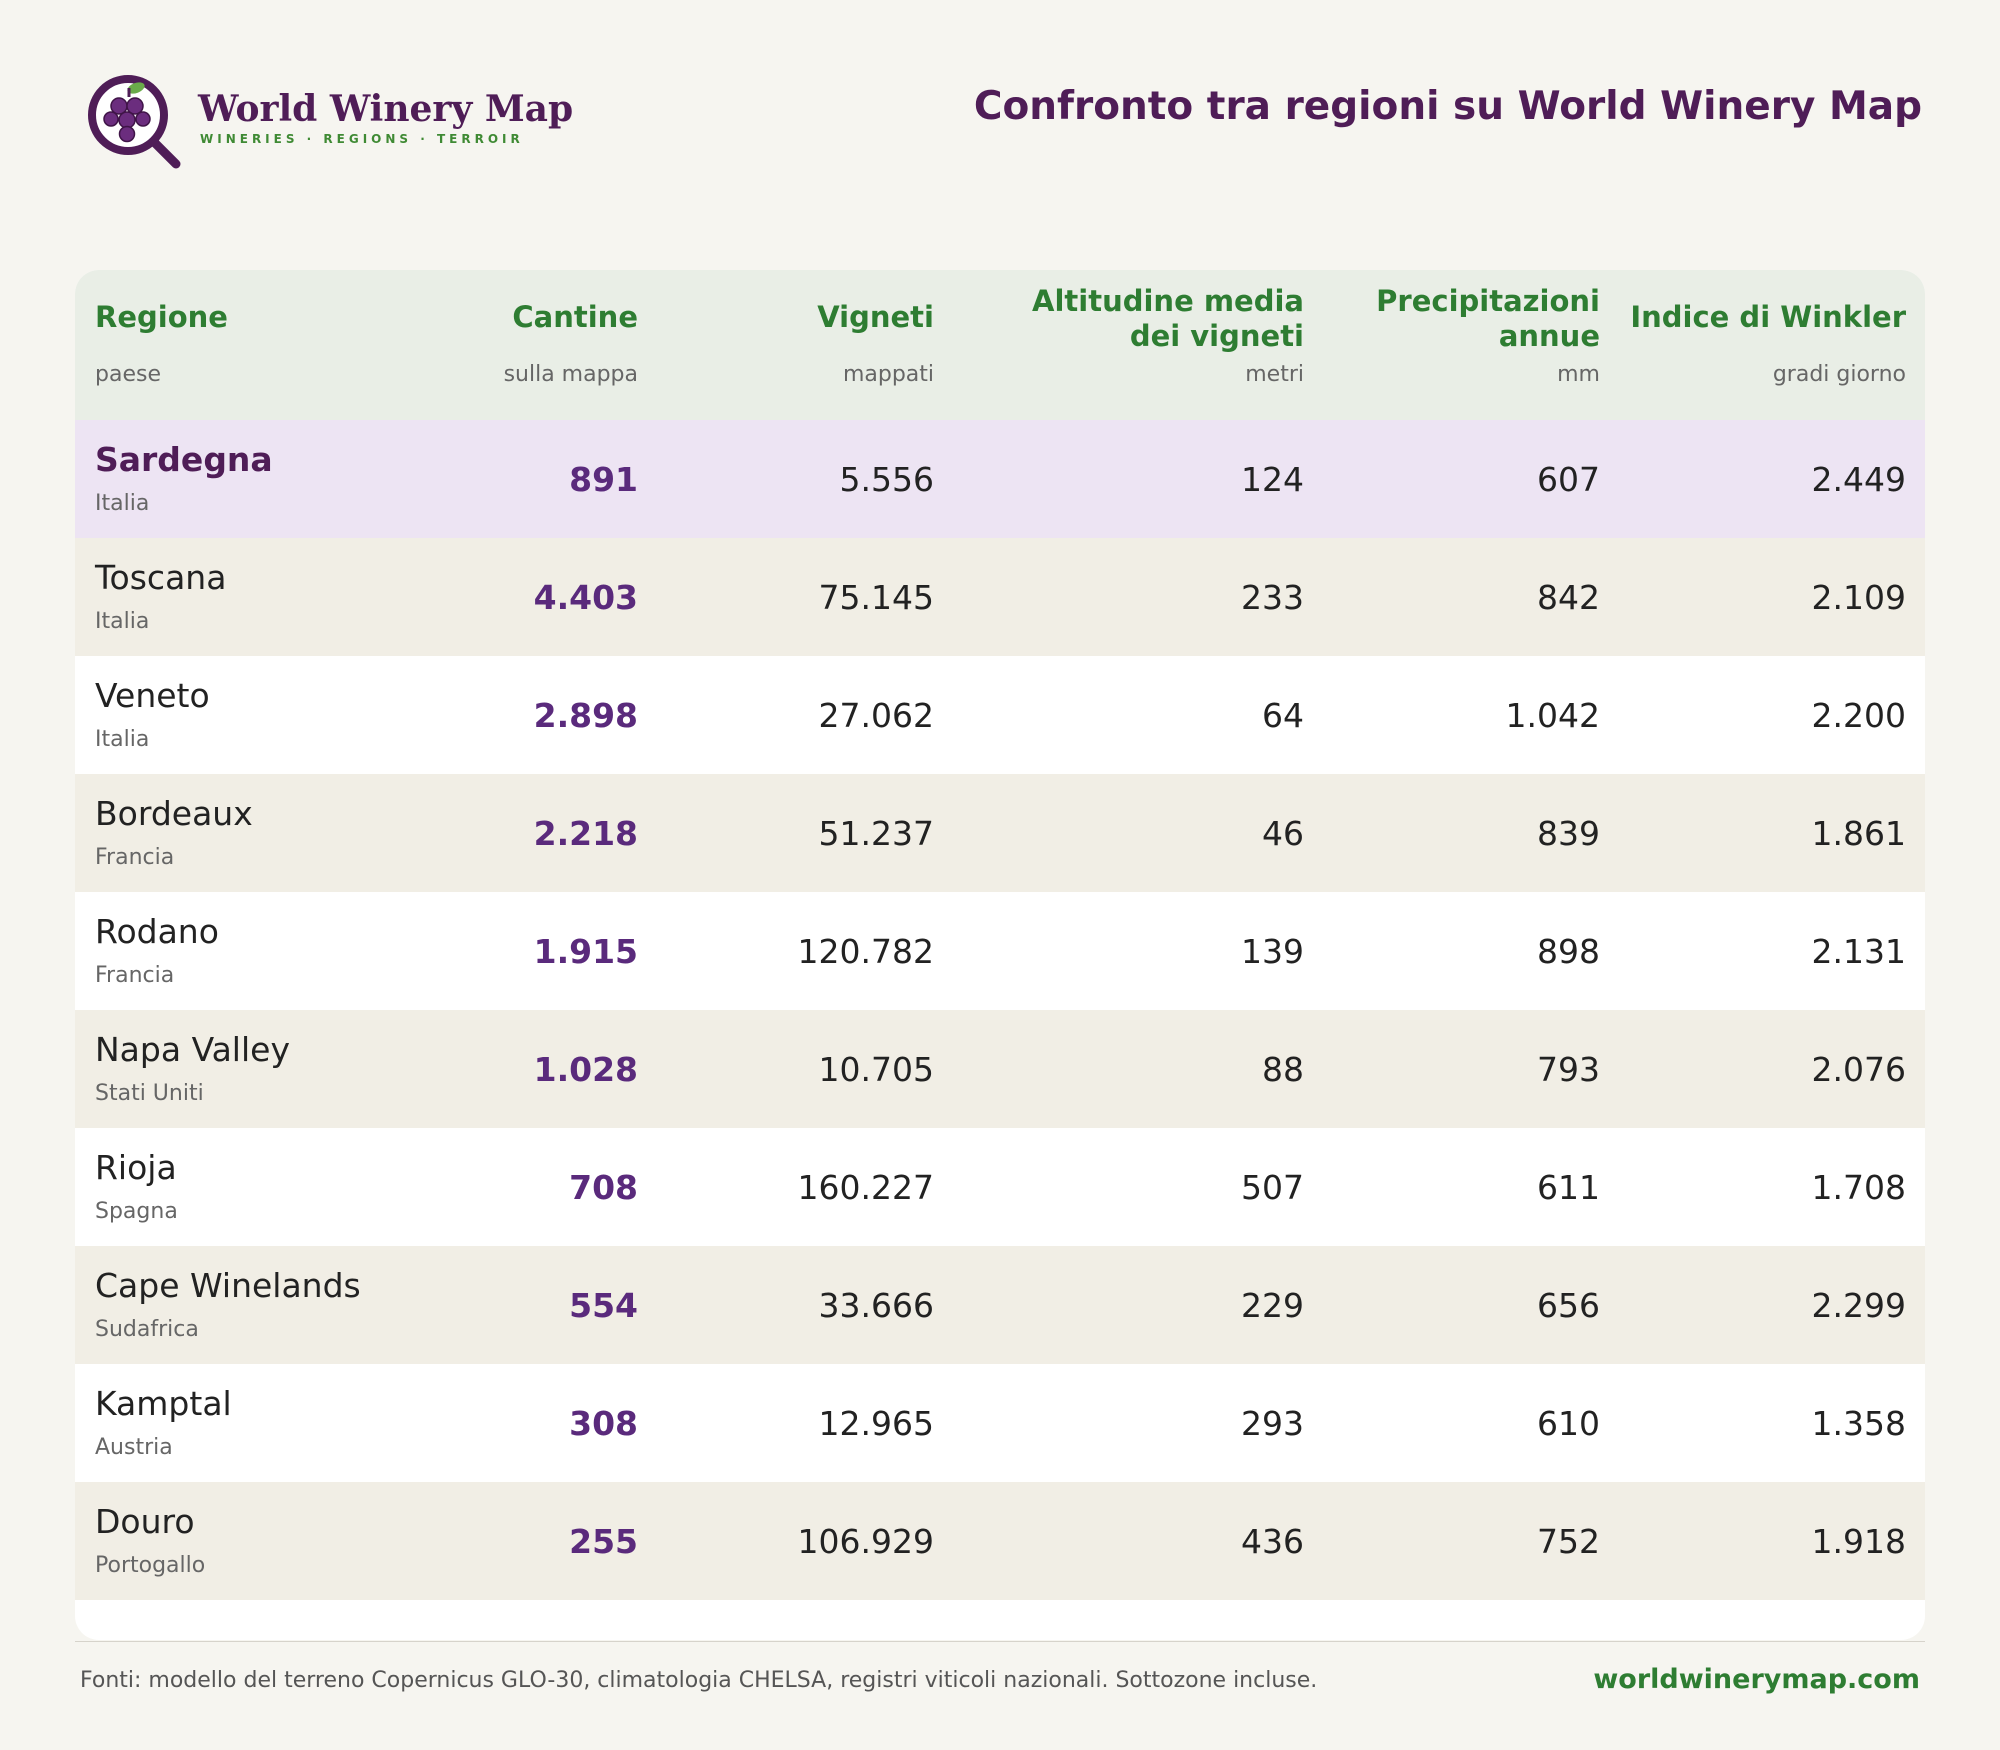 The width and height of the screenshot is (2000, 1750). What do you see at coordinates (1839, 374) in the screenshot?
I see `column-subheader-winkler: gradi giorno` at bounding box center [1839, 374].